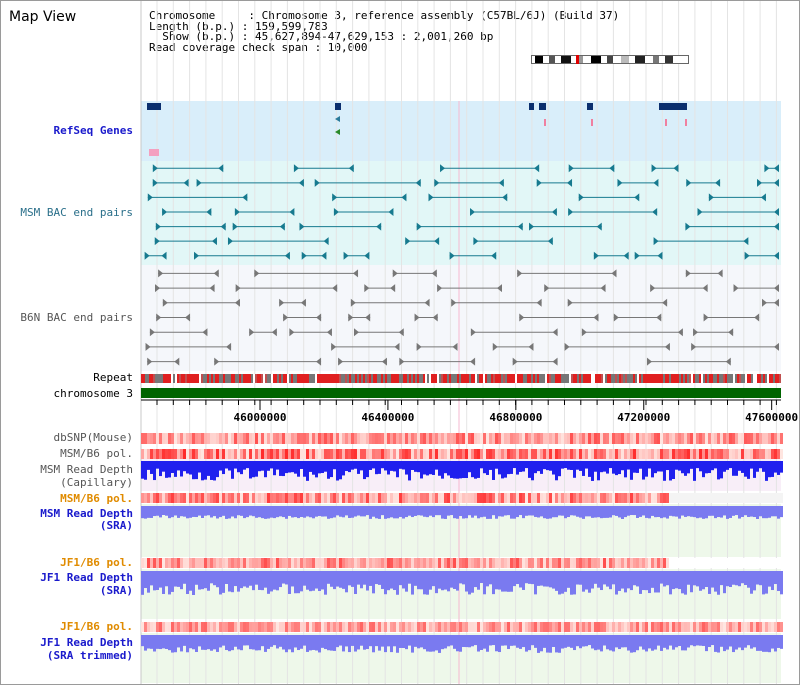 This screenshot has height=685, width=800. I want to click on track-label-jf1-b6-pol: JF1/B6 pol., so click(96, 562).